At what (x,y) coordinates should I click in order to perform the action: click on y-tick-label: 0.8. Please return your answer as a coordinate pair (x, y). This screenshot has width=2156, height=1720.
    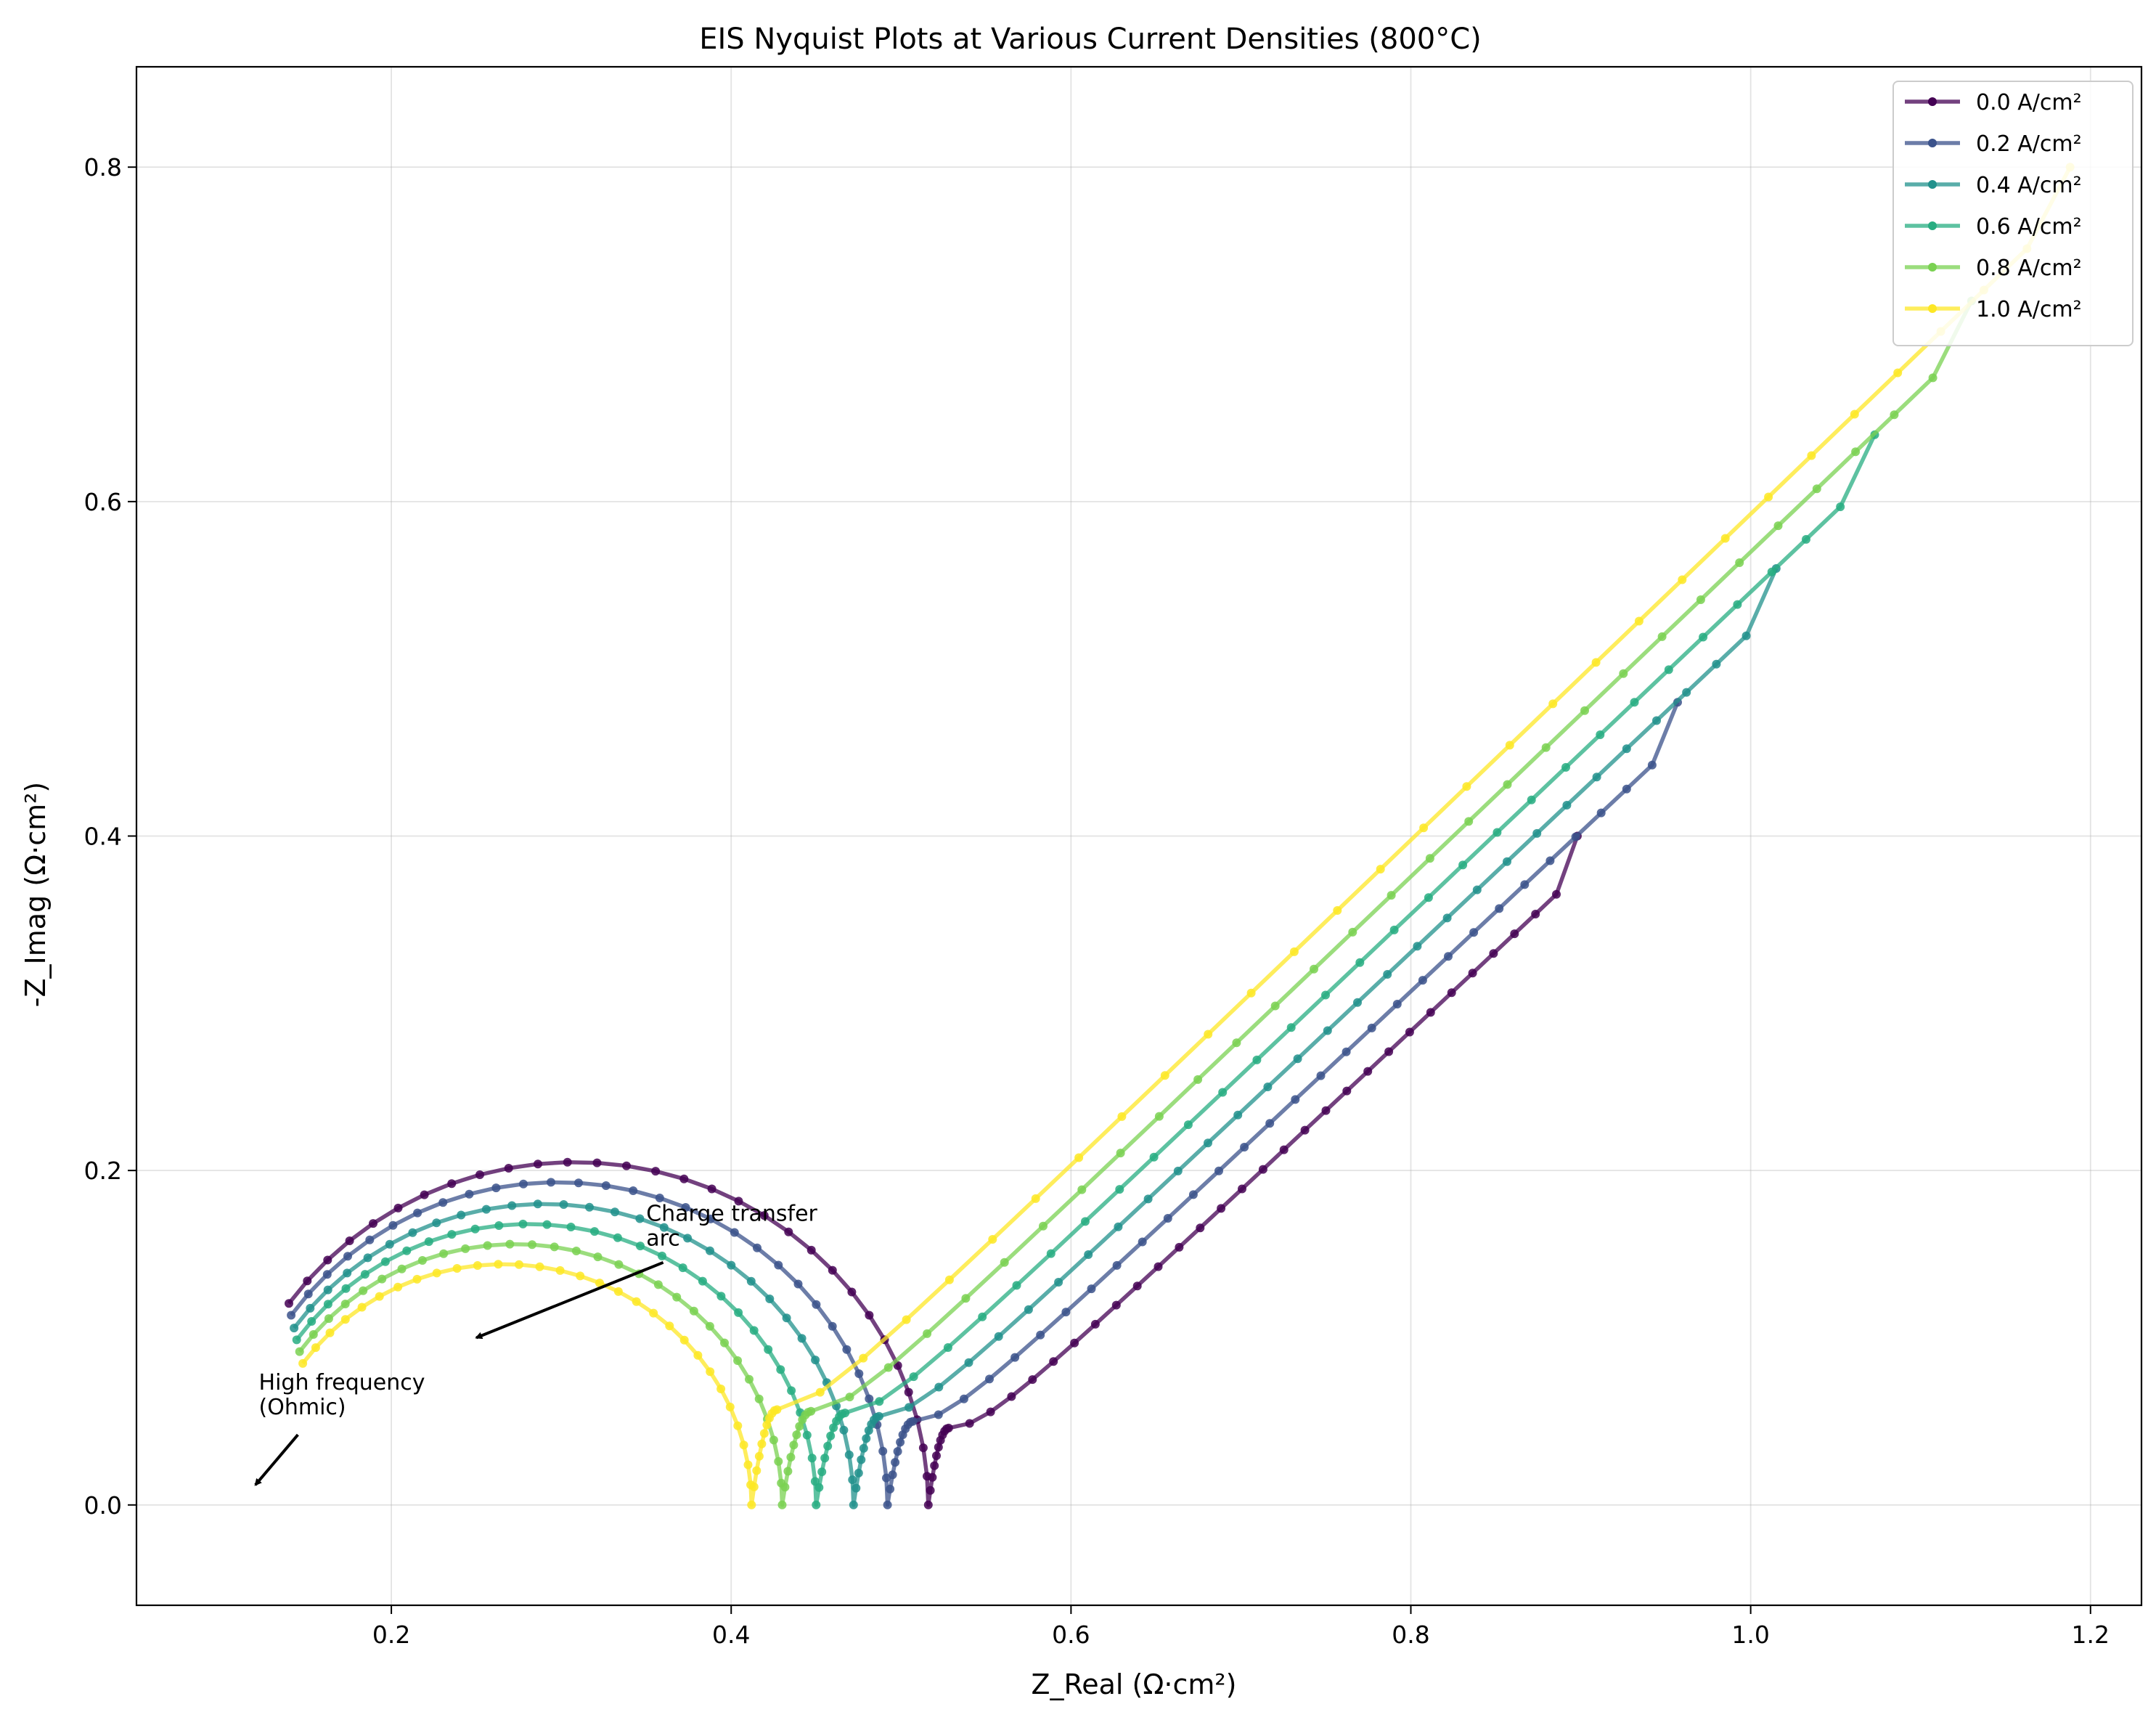
    Looking at the image, I should click on (103, 167).